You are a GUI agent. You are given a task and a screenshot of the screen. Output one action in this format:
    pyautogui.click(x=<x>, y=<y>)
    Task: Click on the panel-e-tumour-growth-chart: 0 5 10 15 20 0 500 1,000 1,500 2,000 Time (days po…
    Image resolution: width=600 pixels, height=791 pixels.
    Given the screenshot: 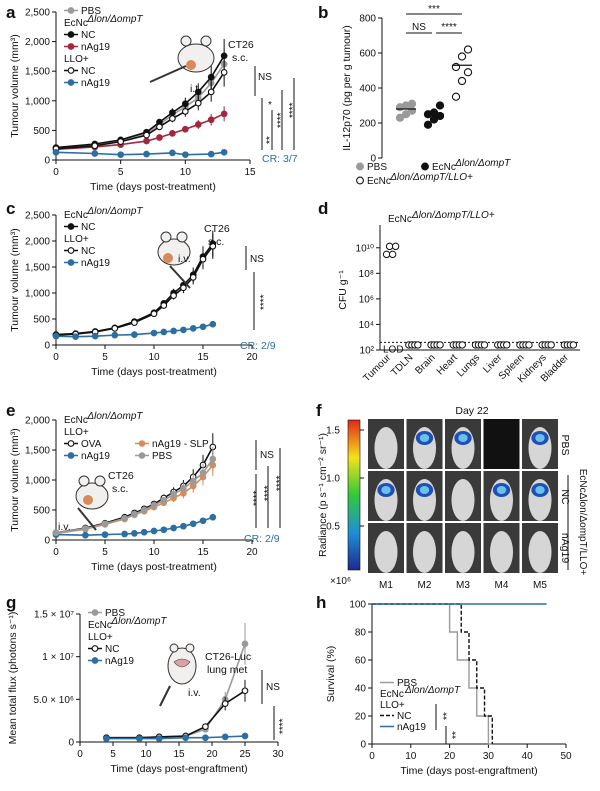 What is the action you would take?
    pyautogui.click(x=147, y=492)
    